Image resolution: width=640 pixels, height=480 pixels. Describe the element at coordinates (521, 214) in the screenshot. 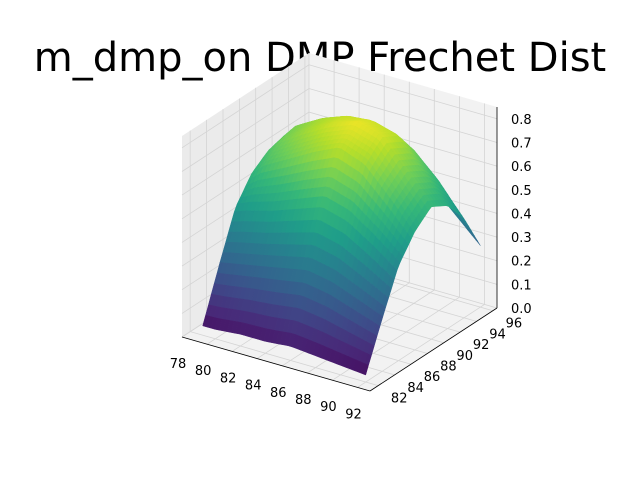

I see `z-tick-label: 0.4` at that location.